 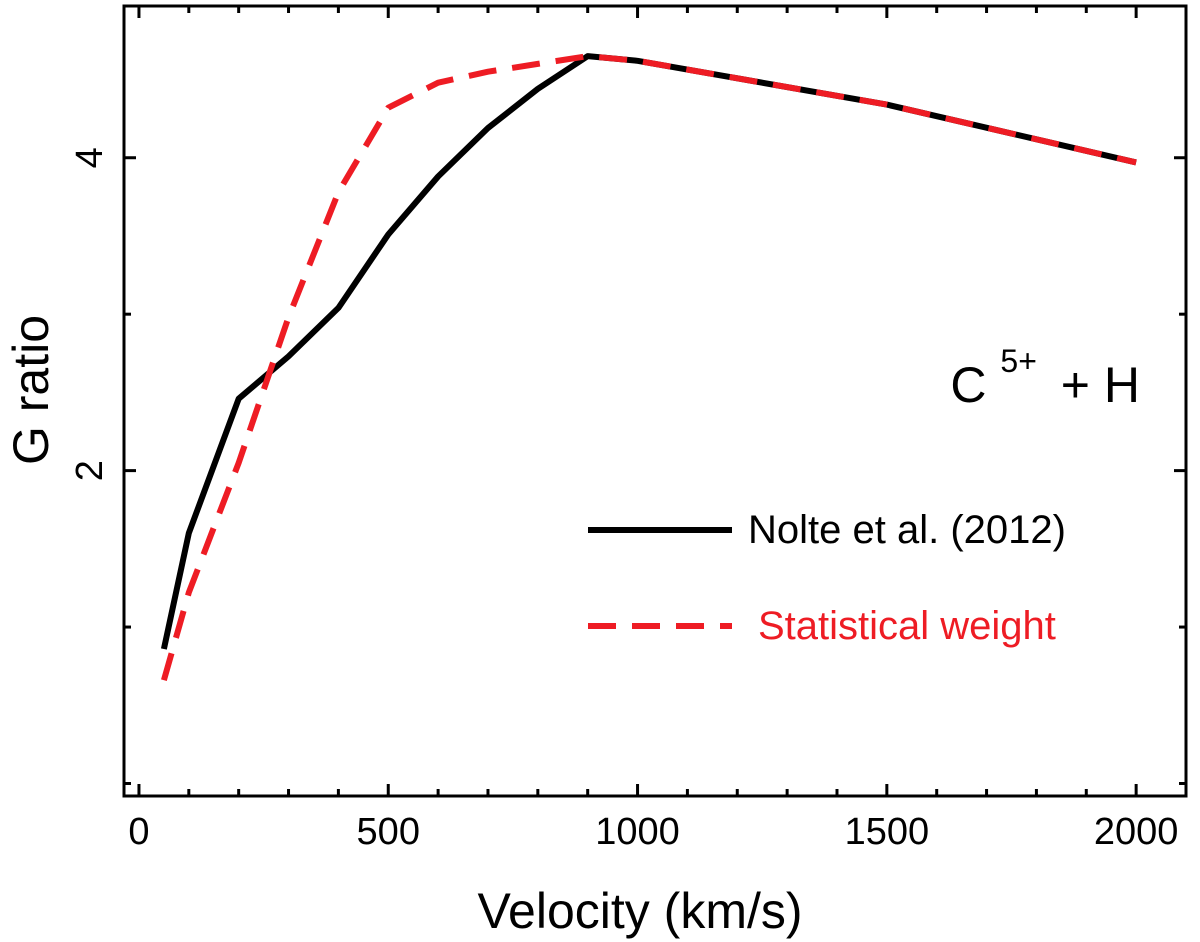 I want to click on annotation-suffix: + H, so click(x=1100, y=385).